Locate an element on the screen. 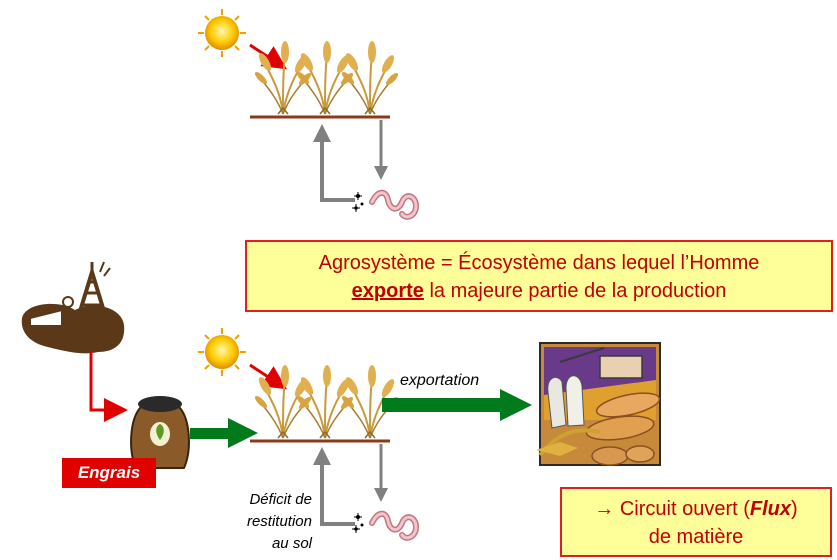 The height and width of the screenshot is (560, 837). bottom-wheat-icon is located at coordinates (326, 401).